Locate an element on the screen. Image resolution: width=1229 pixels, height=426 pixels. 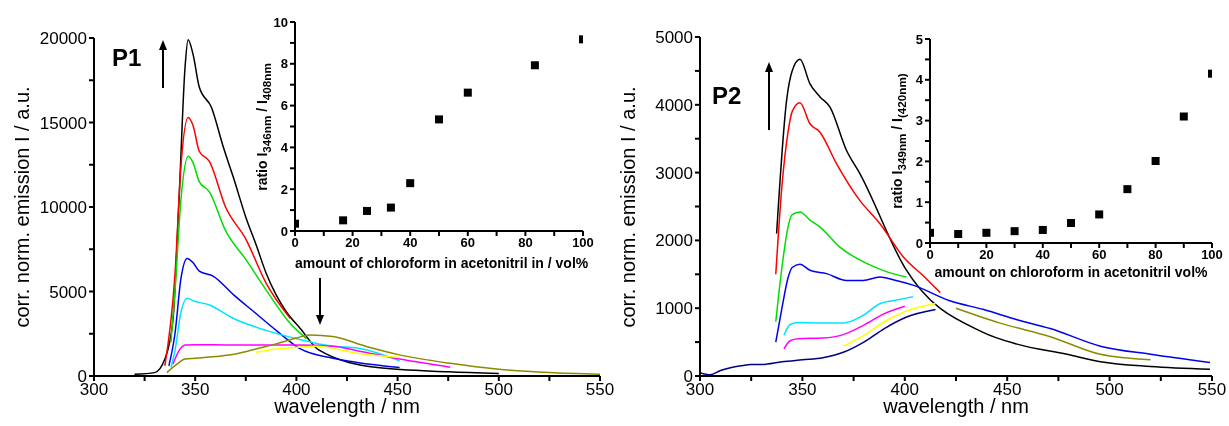
y-tick-label: 5 is located at coordinates (919, 39).